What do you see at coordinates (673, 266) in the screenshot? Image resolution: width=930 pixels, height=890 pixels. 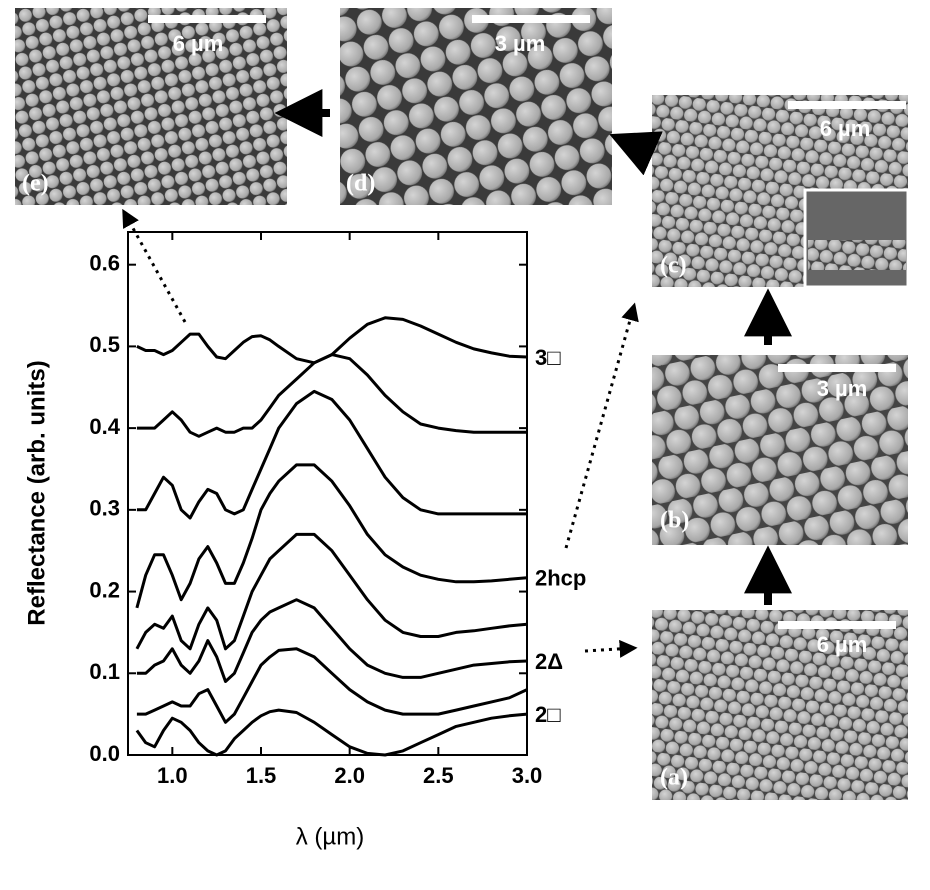 I see `panel-label: (c)` at bounding box center [673, 266].